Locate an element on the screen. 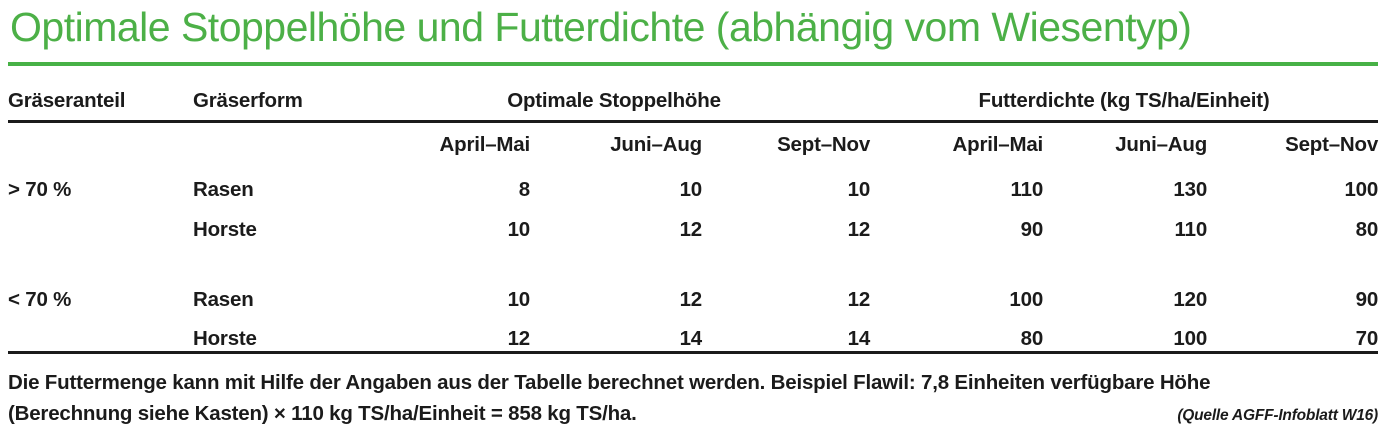 The height and width of the screenshot is (442, 1400). table-row: Horste 10 12 12 90 110 80 is located at coordinates (693, 222).